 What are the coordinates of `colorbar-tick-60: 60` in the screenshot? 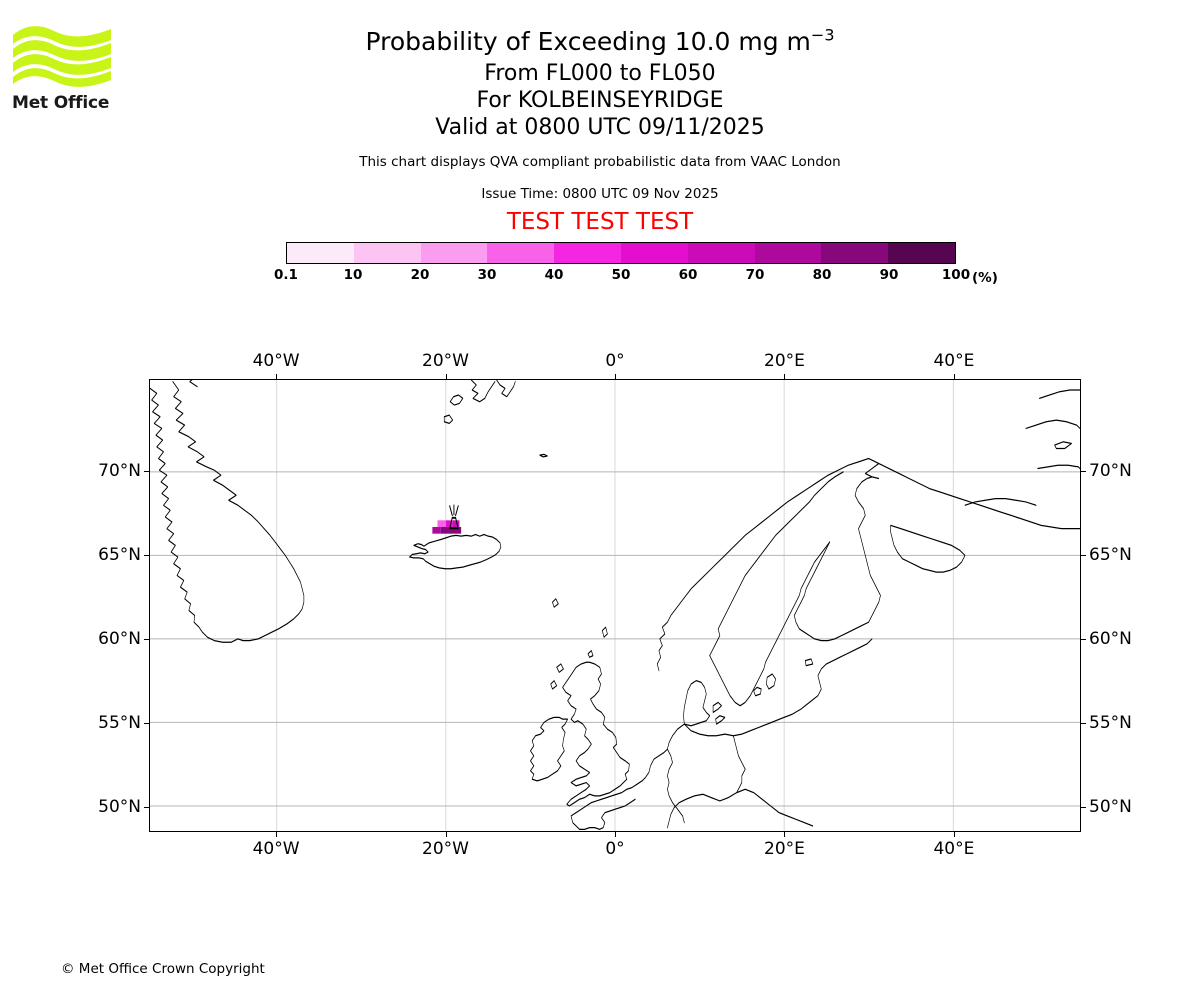 It's located at (688, 275).